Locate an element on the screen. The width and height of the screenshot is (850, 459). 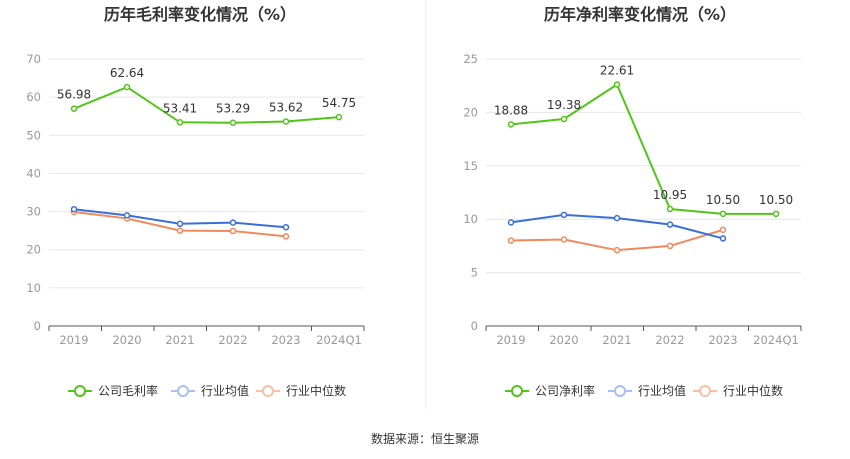
y-tick-label: 70 is located at coordinates (33, 59).